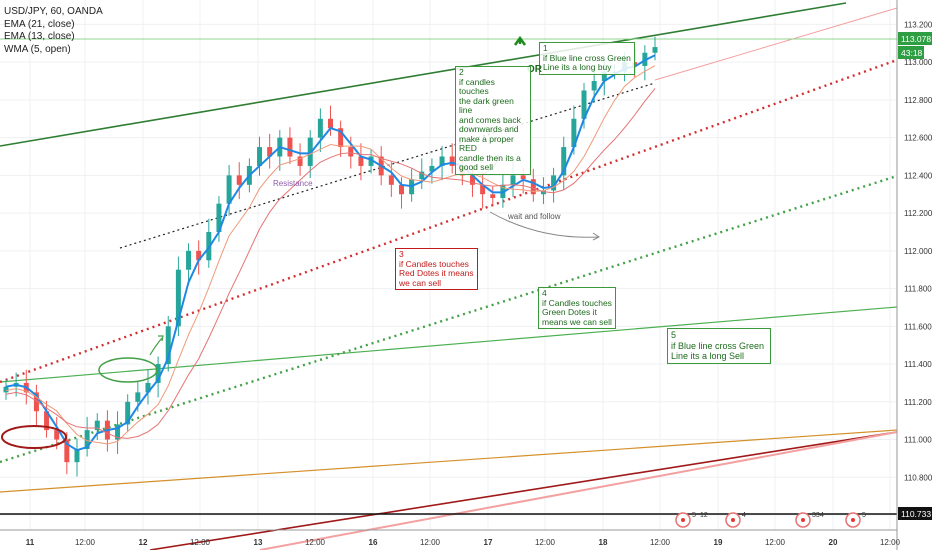 The height and width of the screenshot is (550, 932). I want to click on wait-label: wait and follow, so click(534, 216).